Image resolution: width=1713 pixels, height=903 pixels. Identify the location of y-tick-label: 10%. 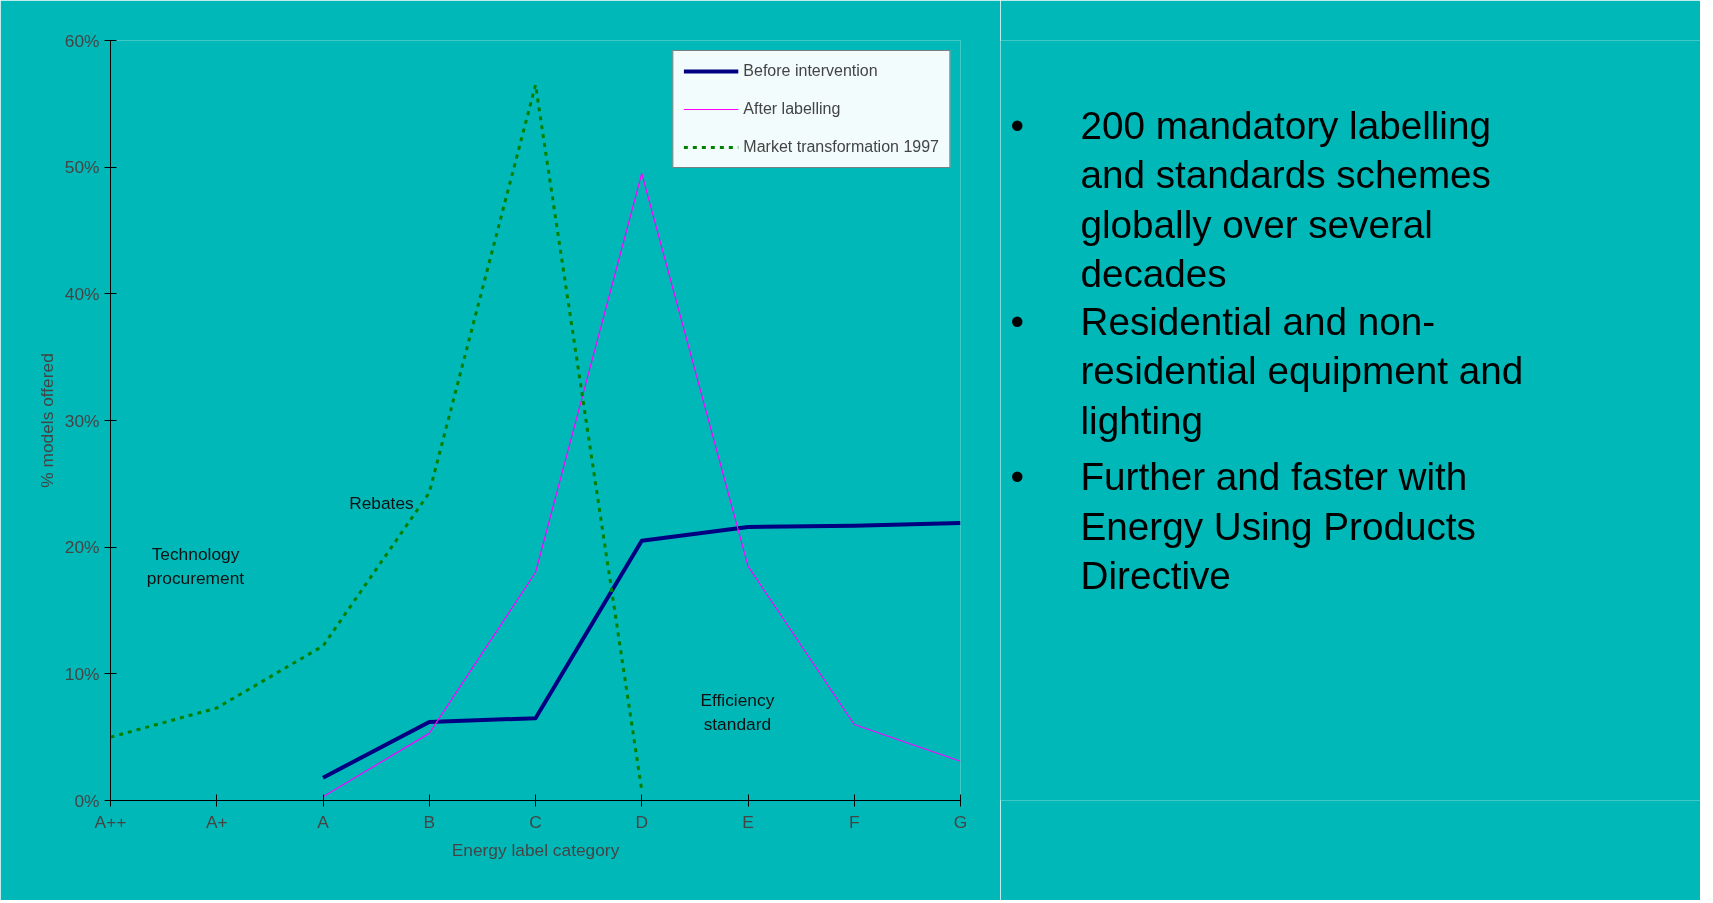
(82, 673).